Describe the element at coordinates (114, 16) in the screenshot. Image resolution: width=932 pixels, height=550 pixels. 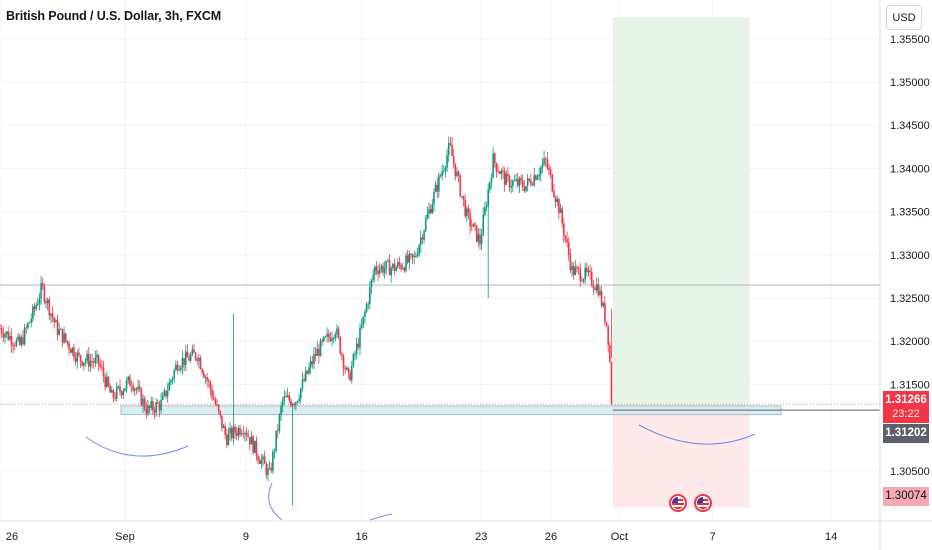
I see `chart-title: British Pound / U.S. Dollar, 3h, FXCM` at that location.